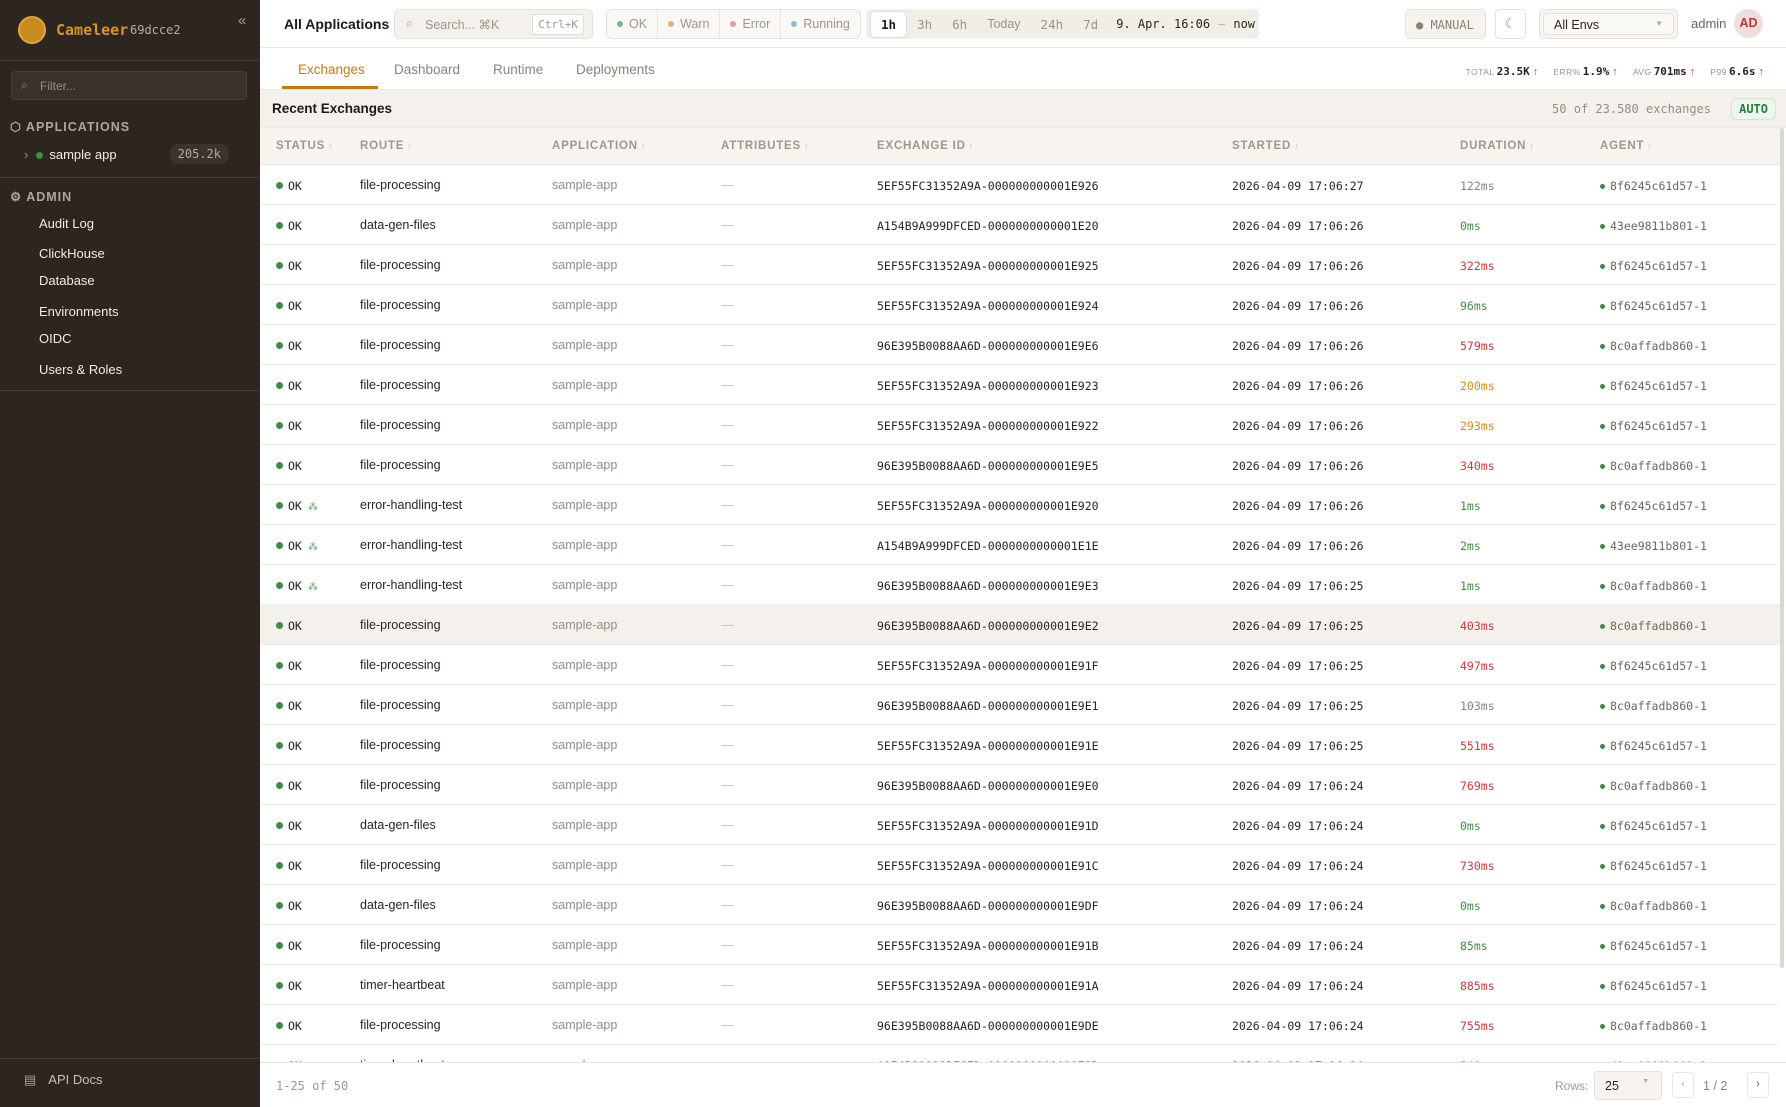  I want to click on sidebar-item-clickhouse: ClickHouse, so click(72, 253).